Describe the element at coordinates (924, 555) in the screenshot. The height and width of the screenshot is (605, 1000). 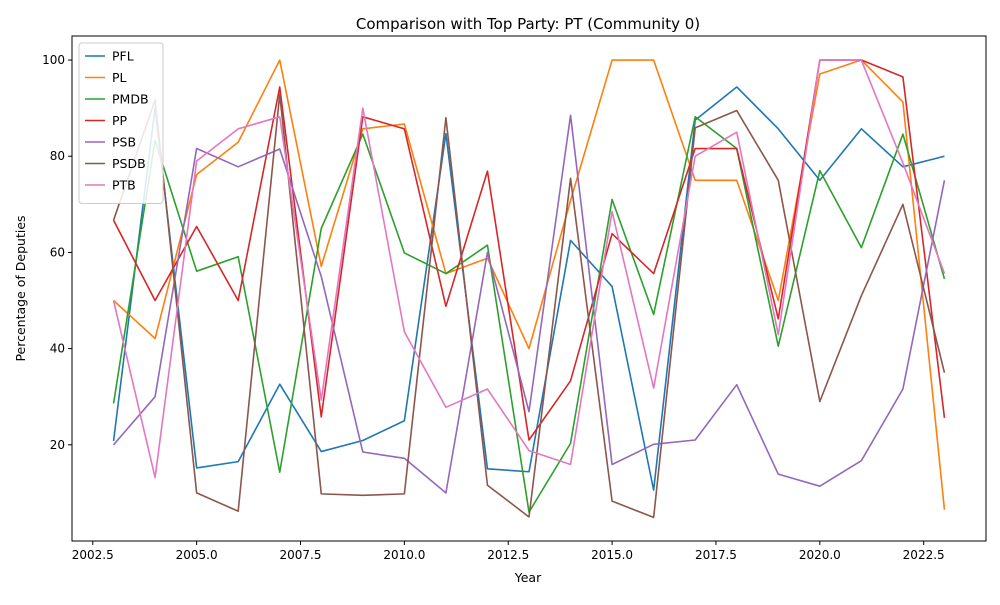
I see `x-tick-label: 2022.5` at that location.